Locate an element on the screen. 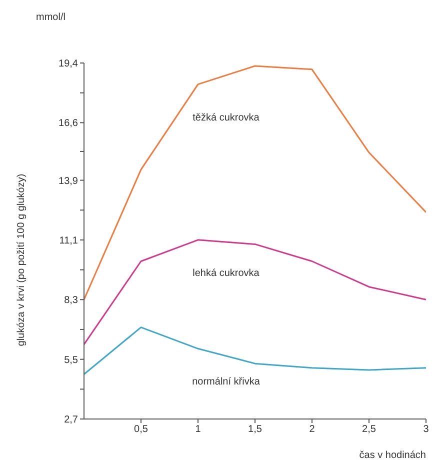  x-tick-label: 2,5 is located at coordinates (369, 430).